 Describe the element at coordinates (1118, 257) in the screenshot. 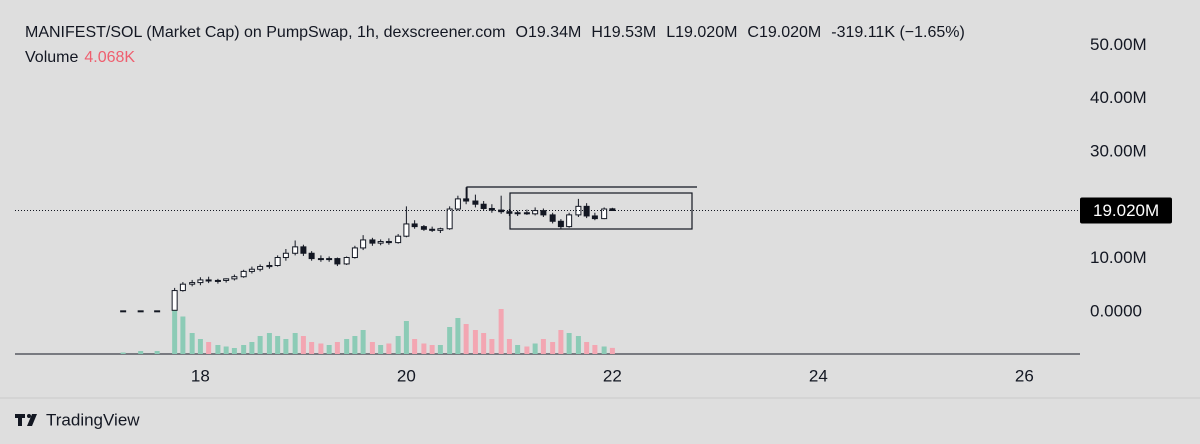

I see `y-tick-label: 10.00M` at that location.